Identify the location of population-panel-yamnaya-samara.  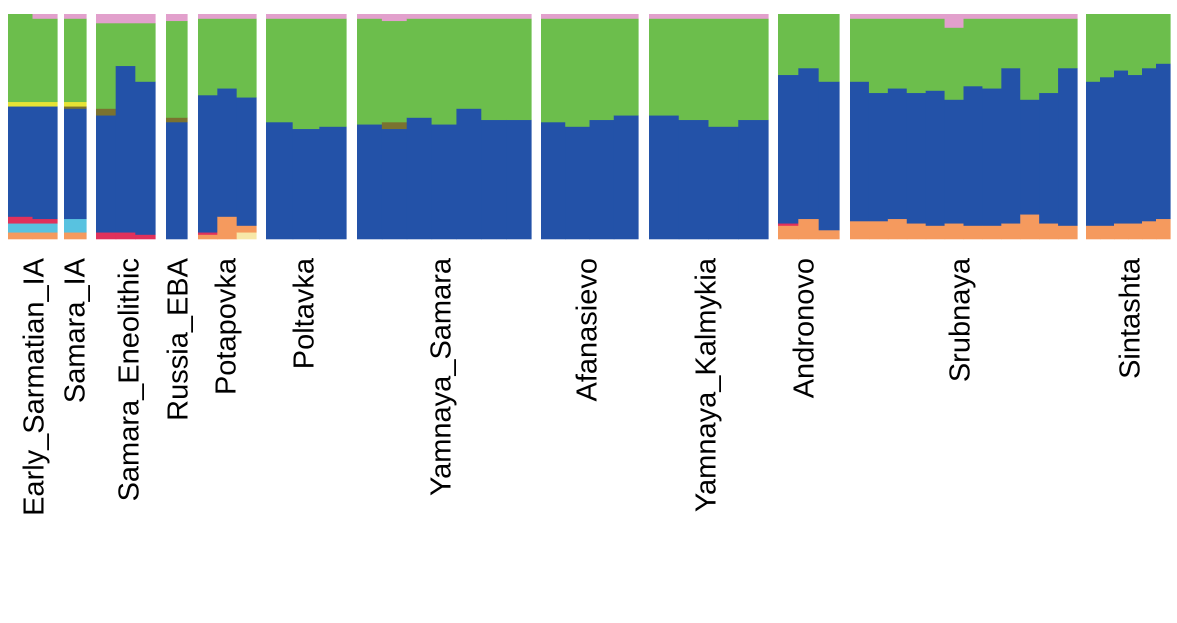
(444, 127).